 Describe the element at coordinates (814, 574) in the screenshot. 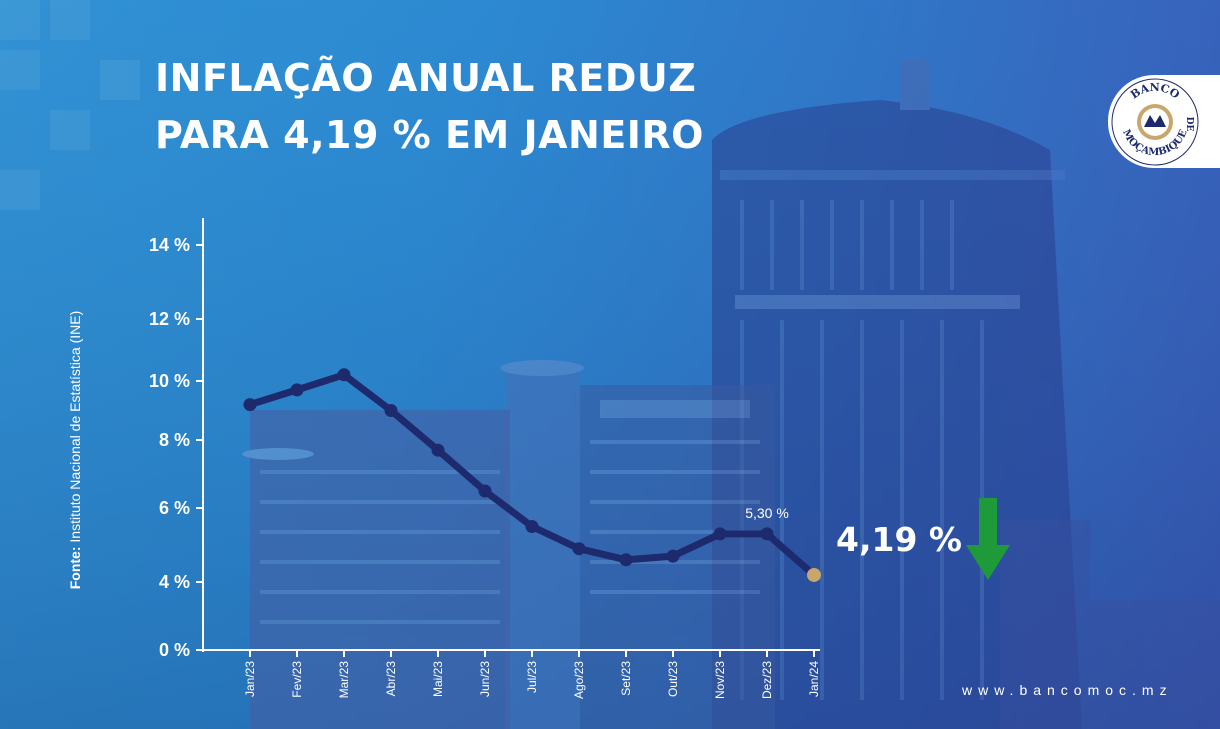

I see `highlight-data-point` at that location.